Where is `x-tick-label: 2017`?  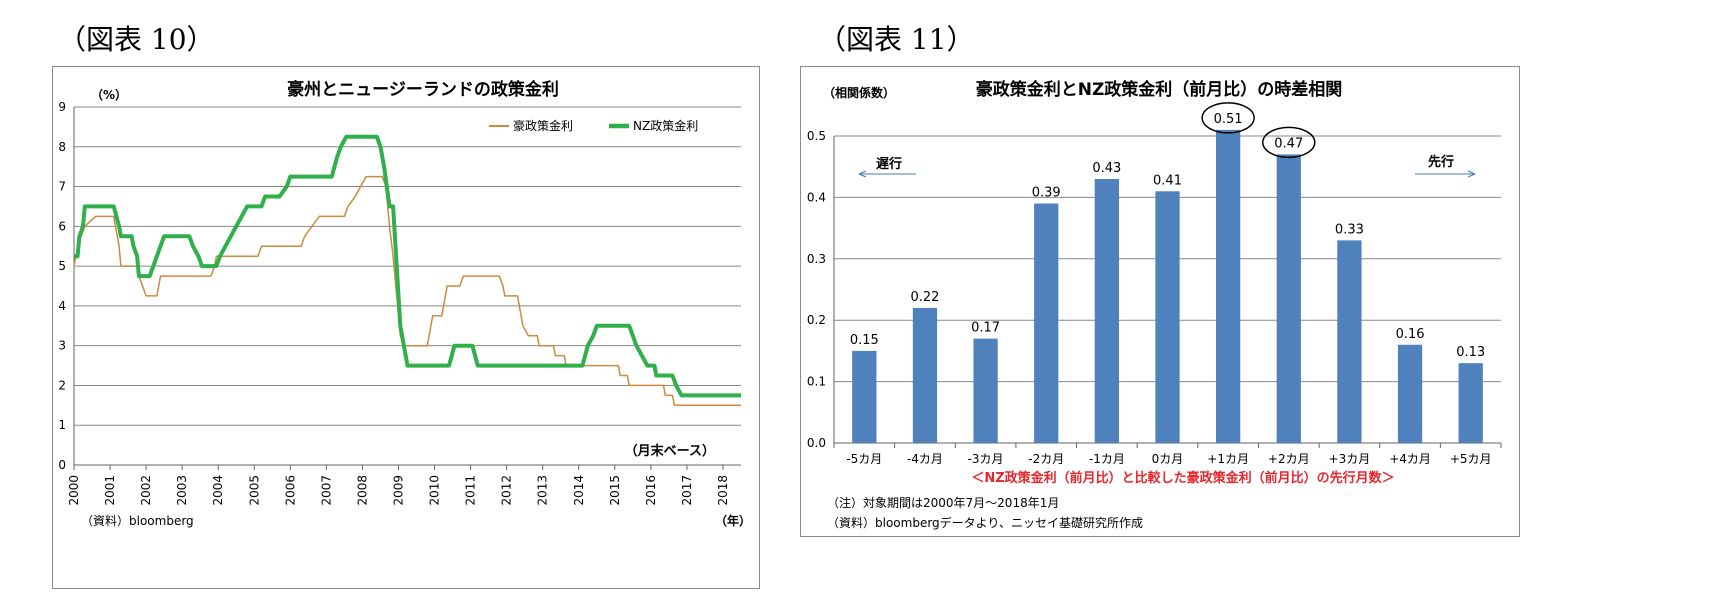
x-tick-label: 2017 is located at coordinates (687, 490).